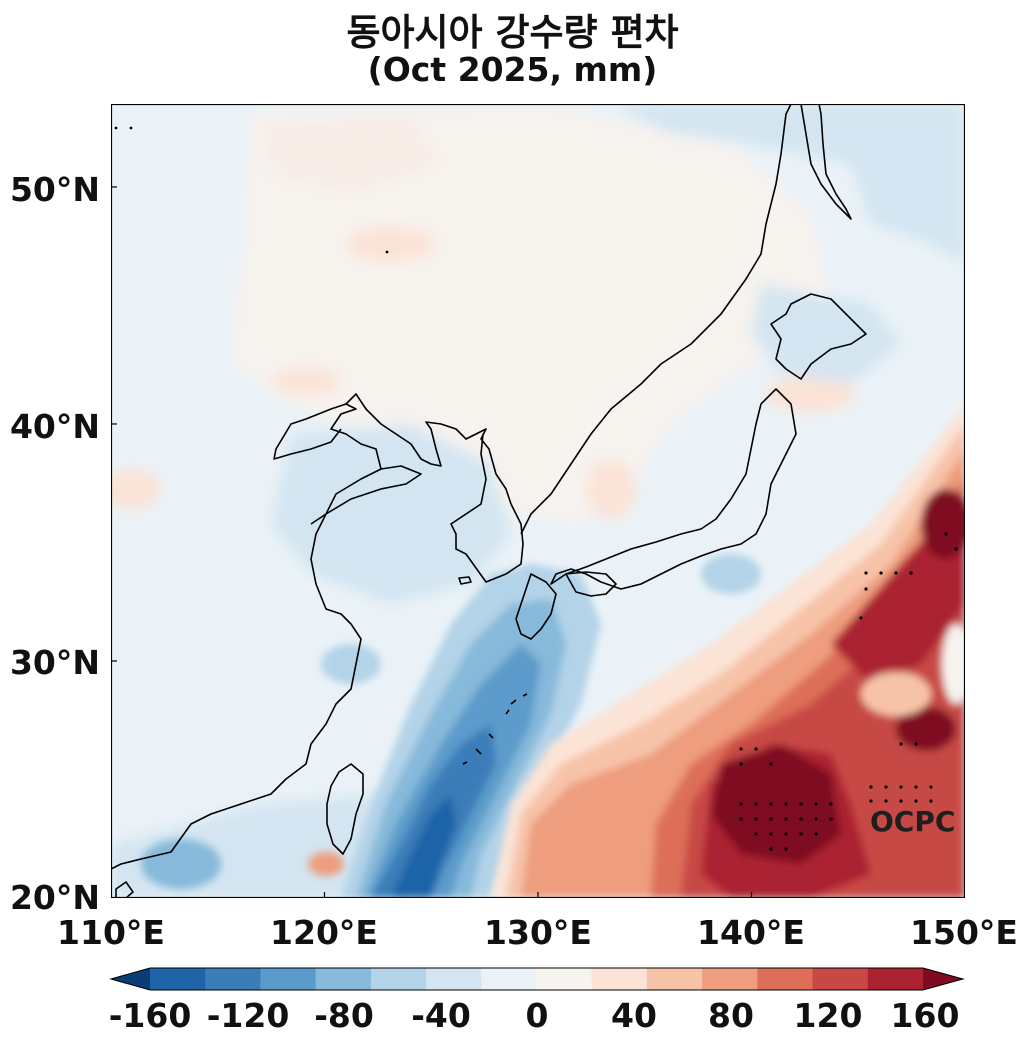  What do you see at coordinates (130, 979) in the screenshot?
I see `colorbar-extend-low` at bounding box center [130, 979].